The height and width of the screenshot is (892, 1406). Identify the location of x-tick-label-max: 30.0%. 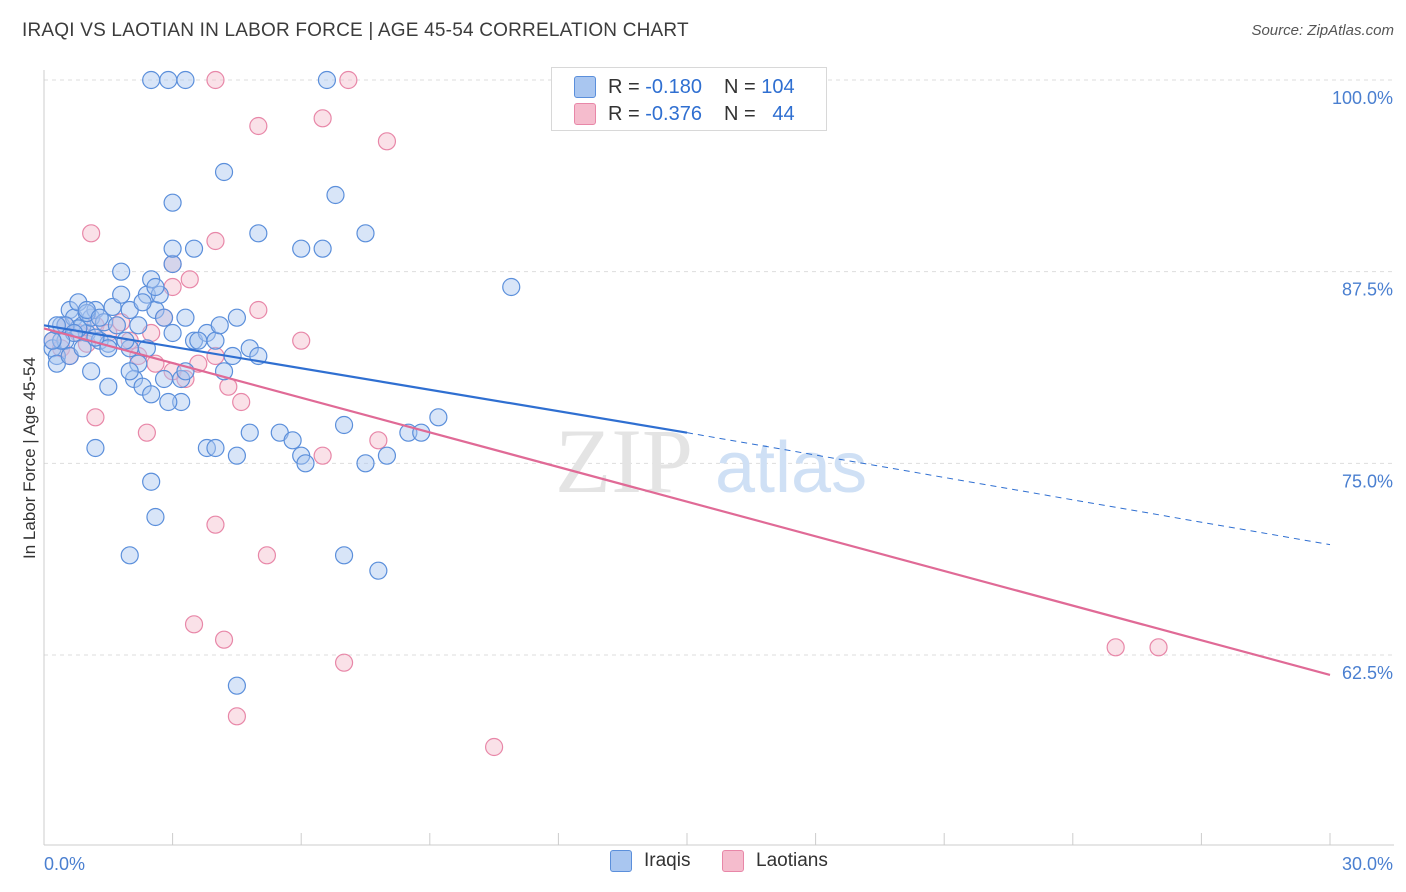
(1367, 864).